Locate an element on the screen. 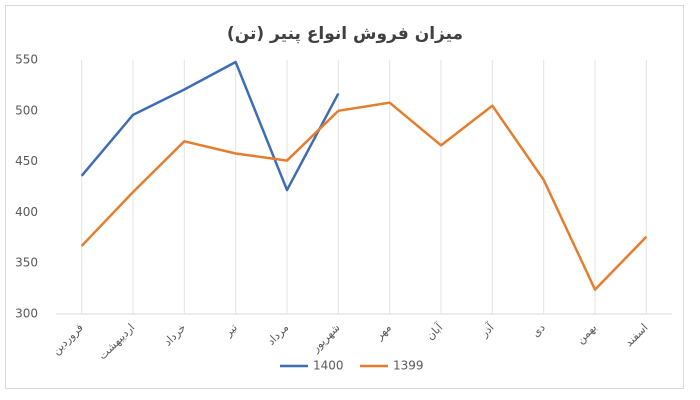 This screenshot has width=700, height=400. y-tick-label: 500 is located at coordinates (26, 110).